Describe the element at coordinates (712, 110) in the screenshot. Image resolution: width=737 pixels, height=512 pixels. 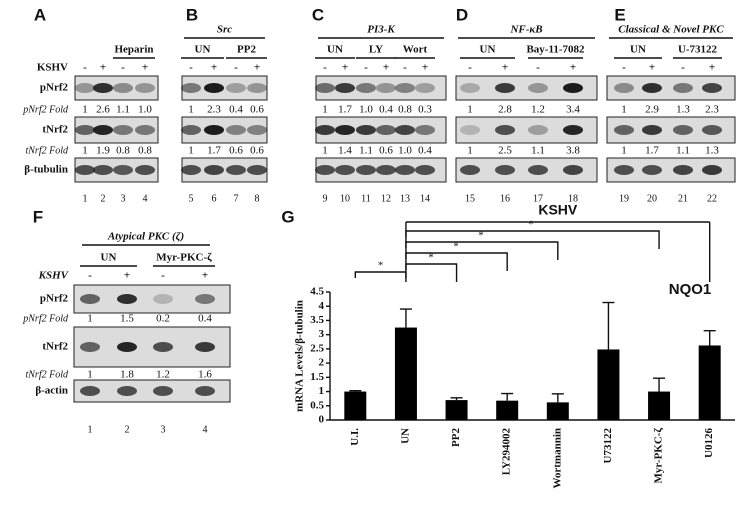
I see `fold-value: 2.3` at that location.